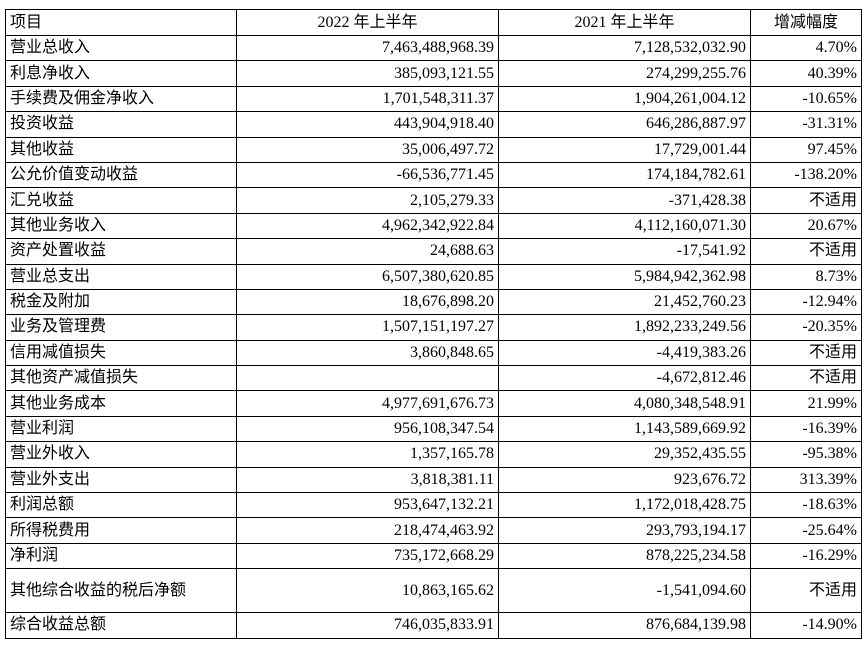 This screenshot has width=866, height=645. Describe the element at coordinates (121, 200) in the screenshot. I see `cell-item: 汇兑收益` at that location.